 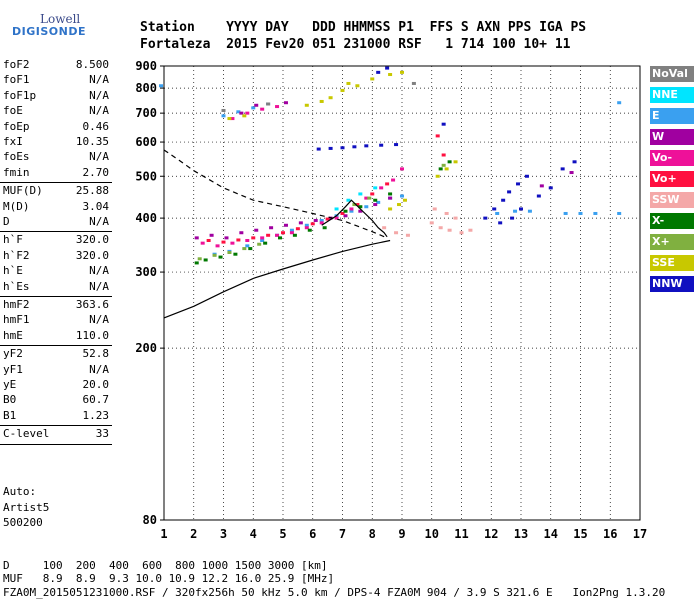 I want to click on param-row: foE N/A, so click(x=56, y=111).